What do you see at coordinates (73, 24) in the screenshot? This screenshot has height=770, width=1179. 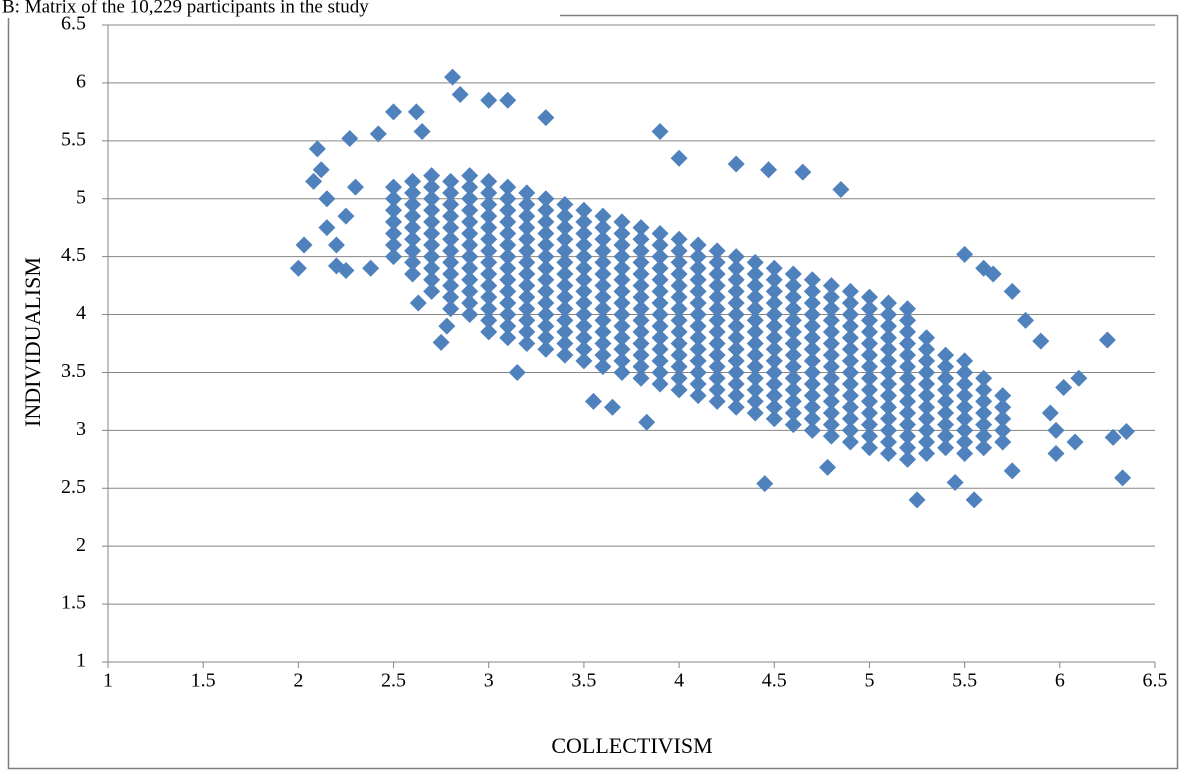 I see `y-tick-label: 6.5` at bounding box center [73, 24].